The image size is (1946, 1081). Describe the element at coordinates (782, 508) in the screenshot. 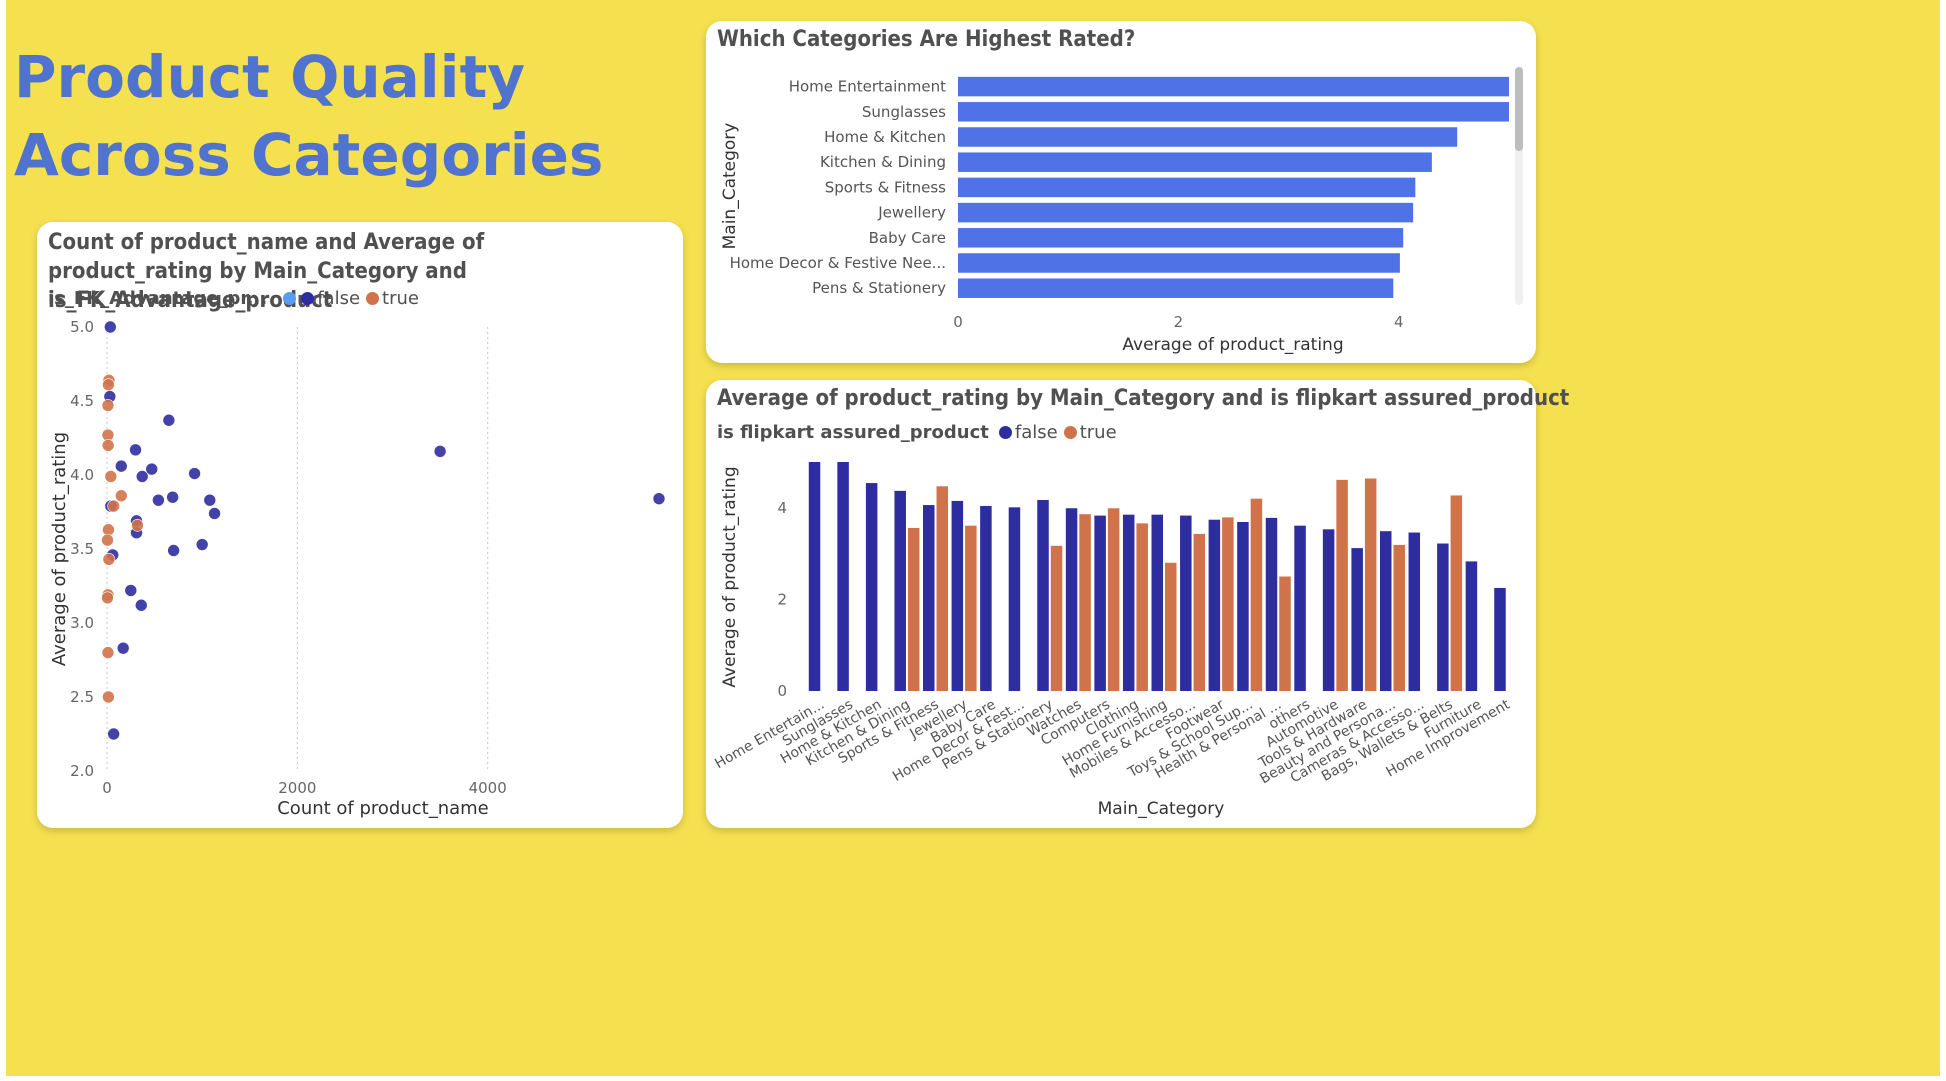

I see `y-tick-label: 4` at that location.